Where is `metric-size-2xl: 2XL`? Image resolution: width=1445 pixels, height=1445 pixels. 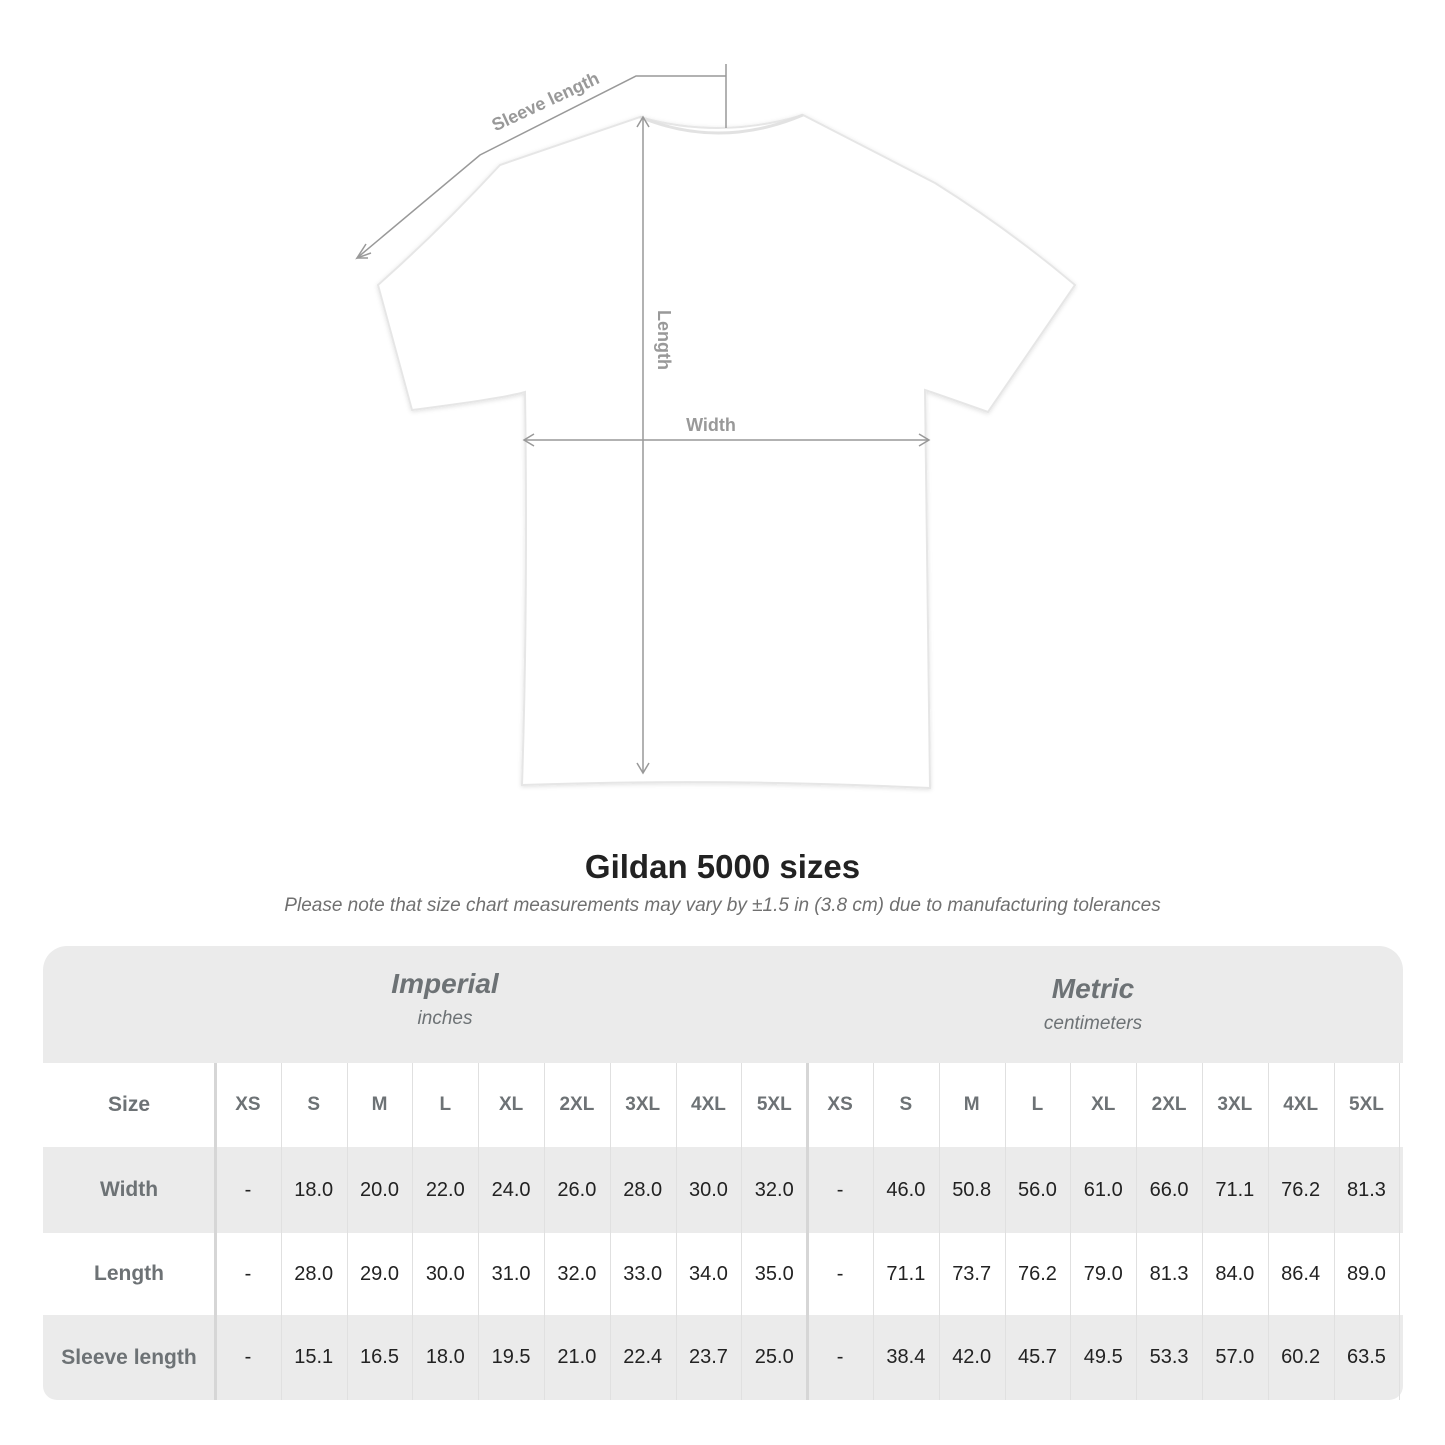 metric-size-2xl: 2XL is located at coordinates (1169, 1104).